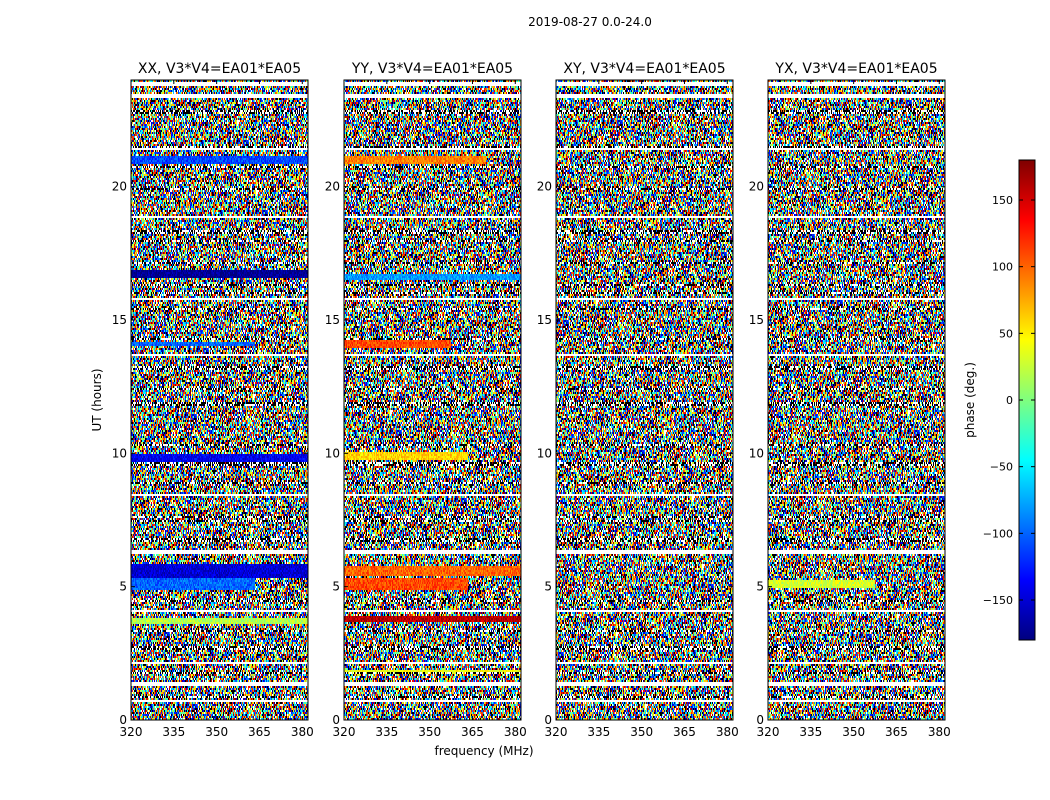 The image size is (1050, 800). I want to click on colorbar-label: phase (deg.), so click(970, 400).